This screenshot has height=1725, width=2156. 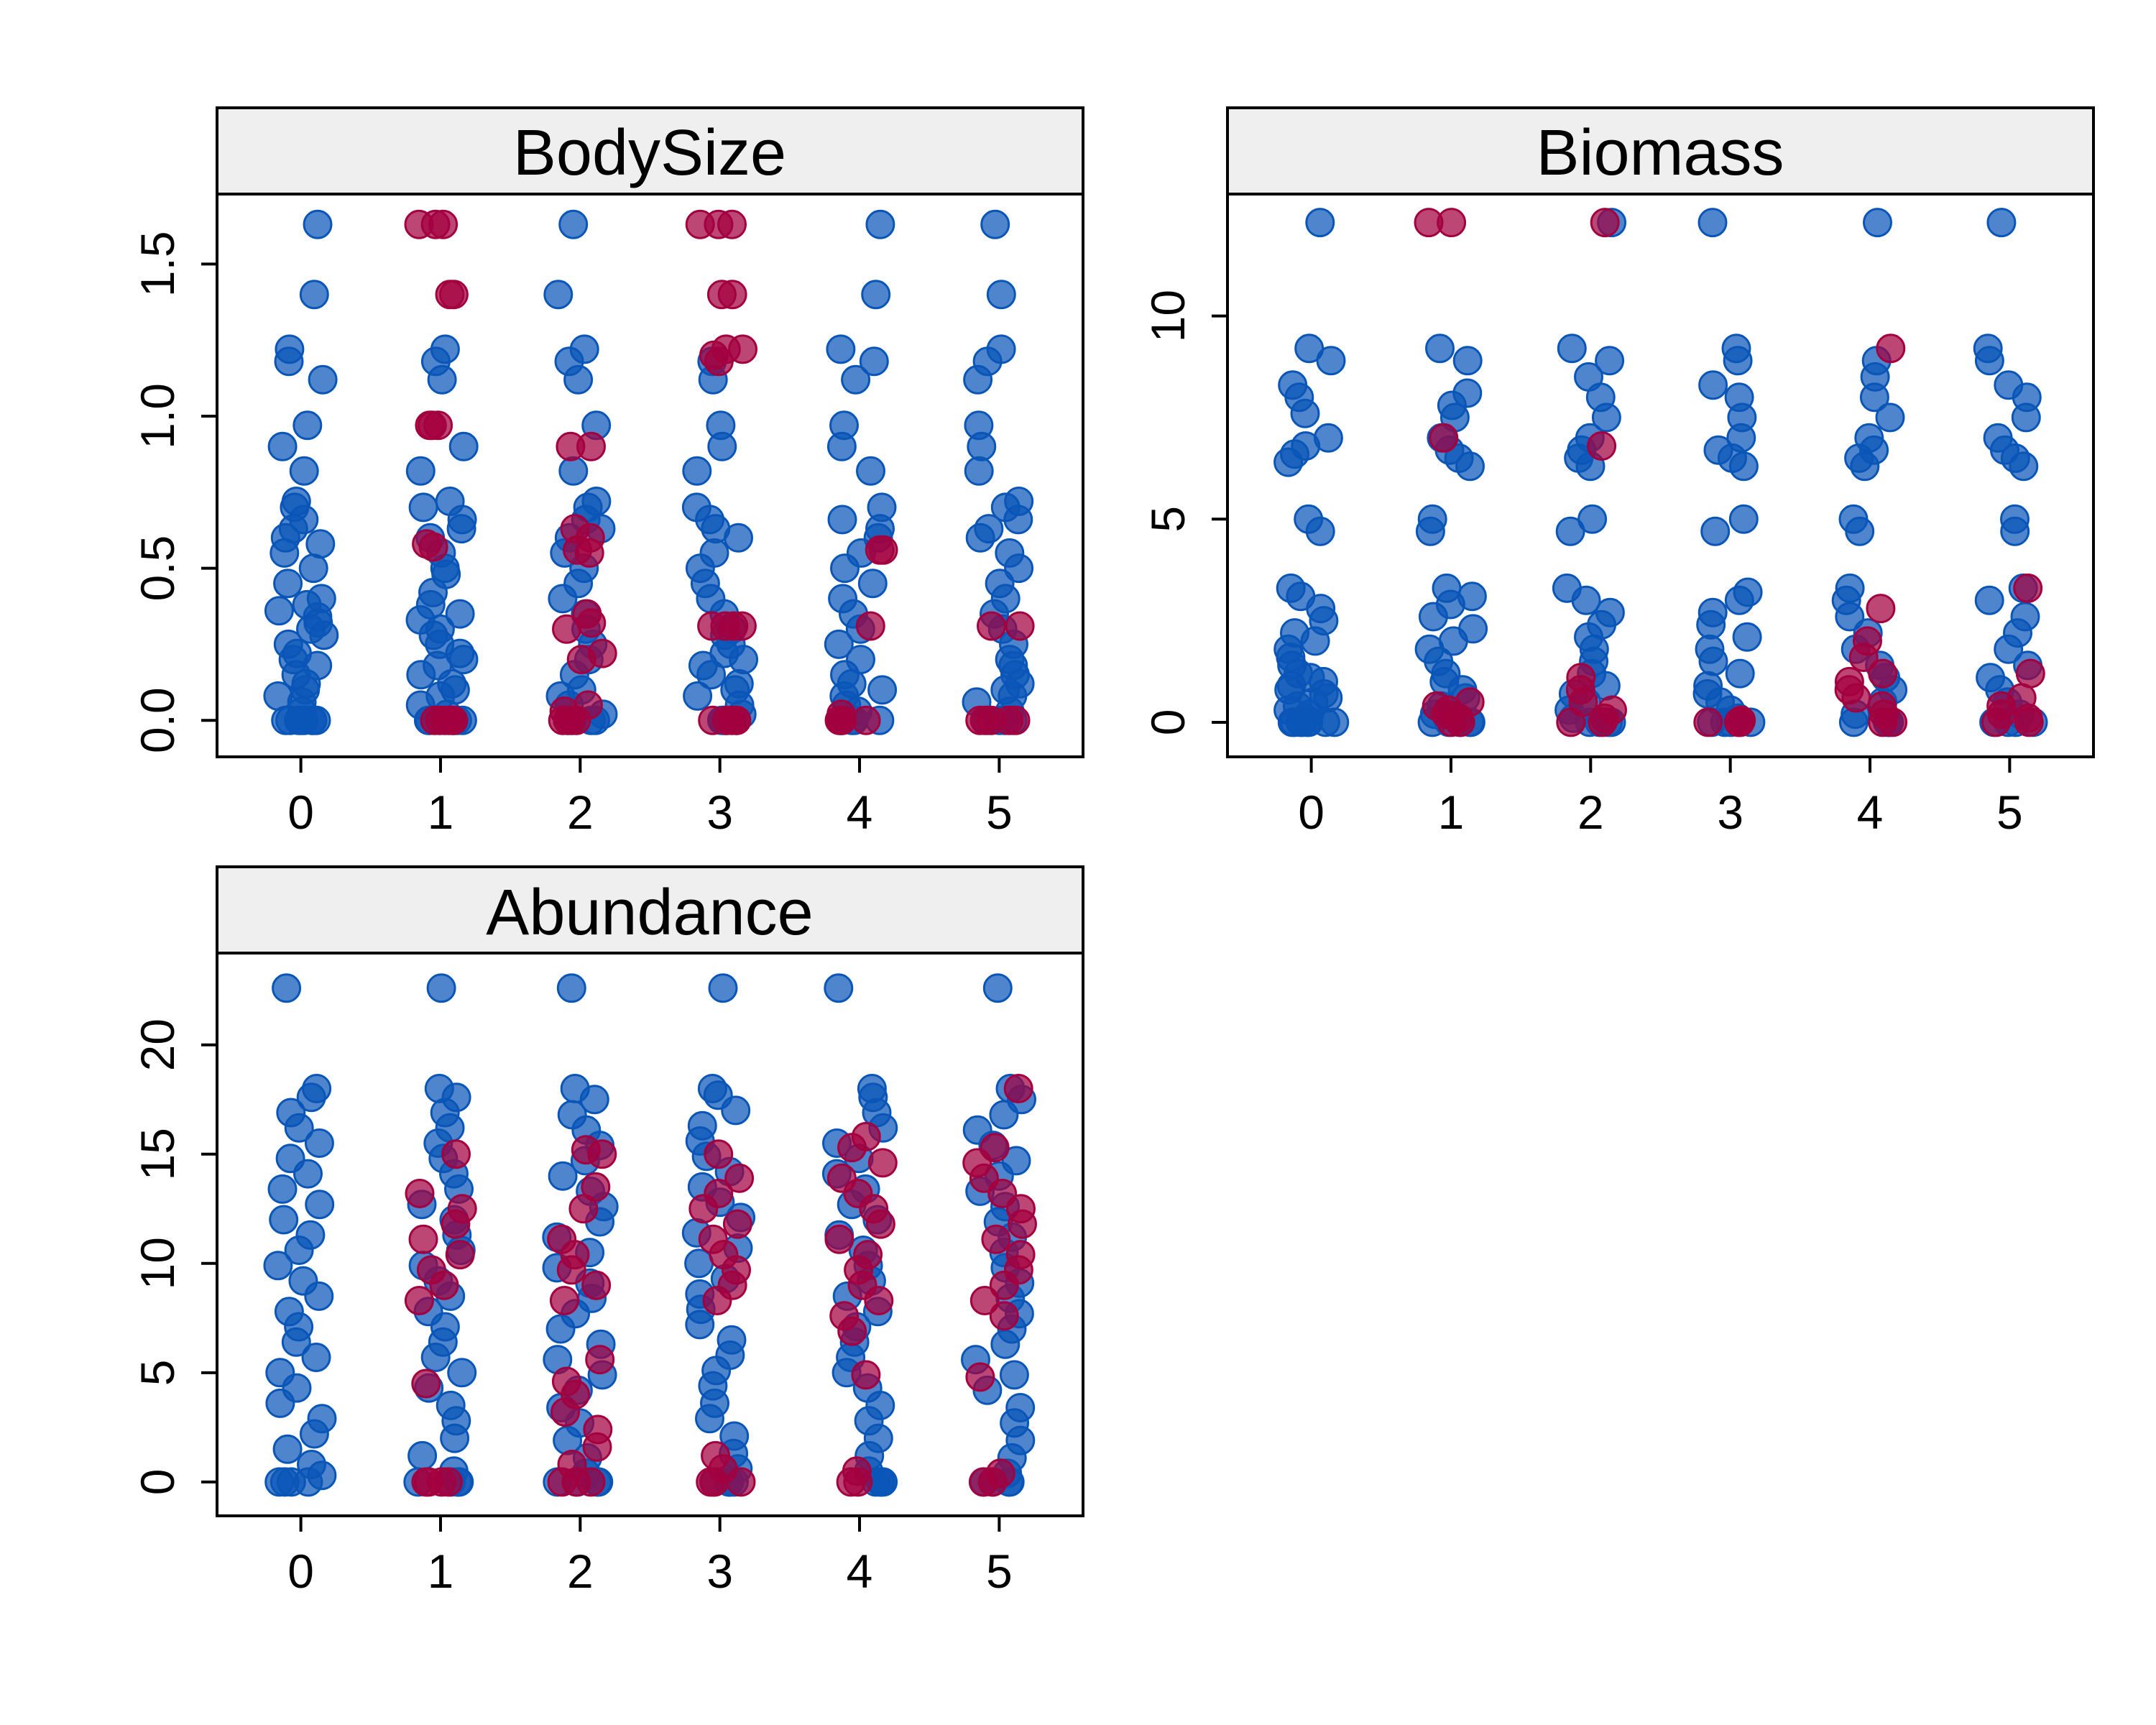 What do you see at coordinates (650, 798) in the screenshot?
I see `panel-bodysize-x-axis: 0 1 2 3 4 5` at bounding box center [650, 798].